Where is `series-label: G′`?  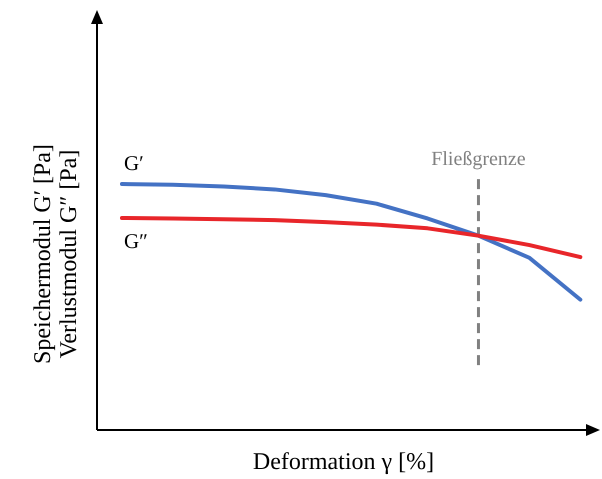 series-label: G′ is located at coordinates (134, 163).